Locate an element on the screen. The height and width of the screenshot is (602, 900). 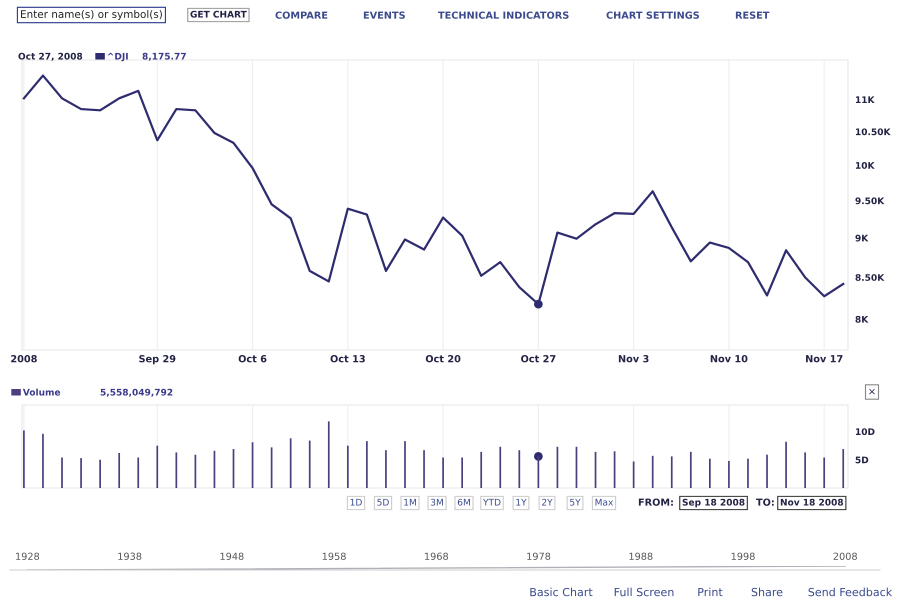
text: Basic Chart is located at coordinates (561, 592).